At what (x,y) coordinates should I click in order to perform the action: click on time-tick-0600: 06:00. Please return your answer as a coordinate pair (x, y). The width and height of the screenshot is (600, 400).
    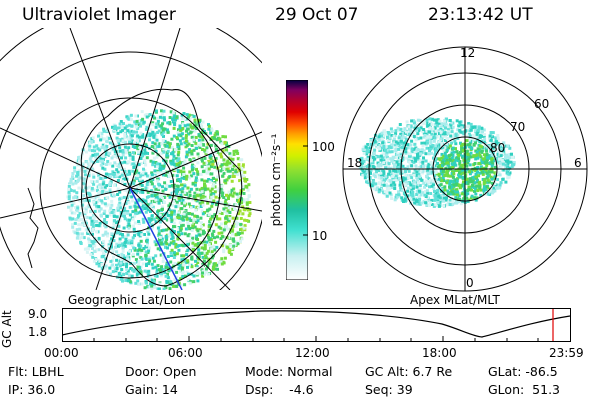
    Looking at the image, I should click on (185, 353).